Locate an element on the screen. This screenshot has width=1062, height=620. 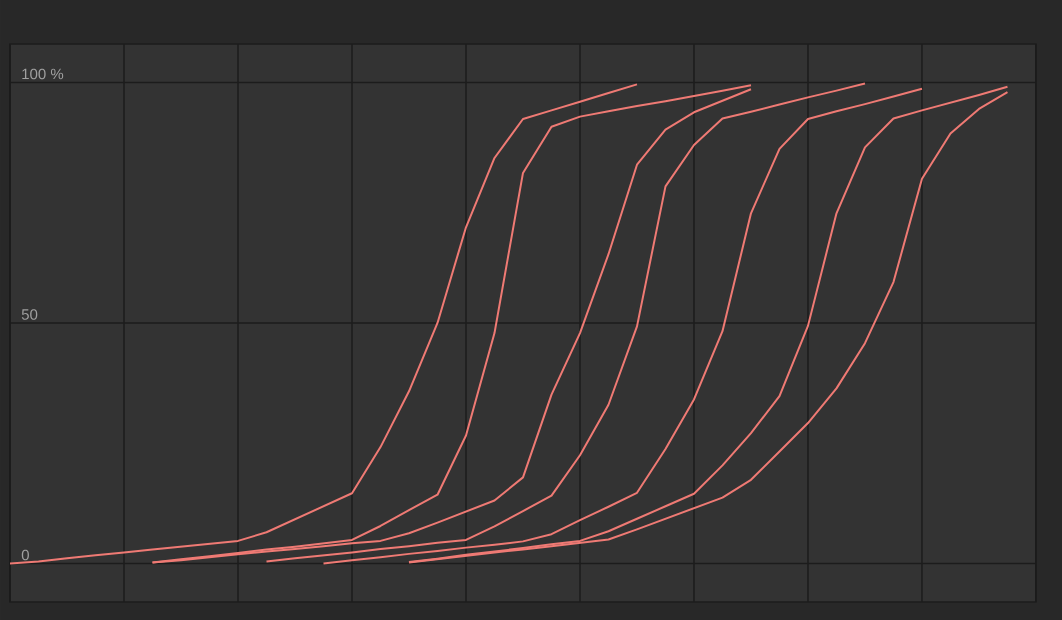
y-tick-label: 100 % is located at coordinates (43, 74).